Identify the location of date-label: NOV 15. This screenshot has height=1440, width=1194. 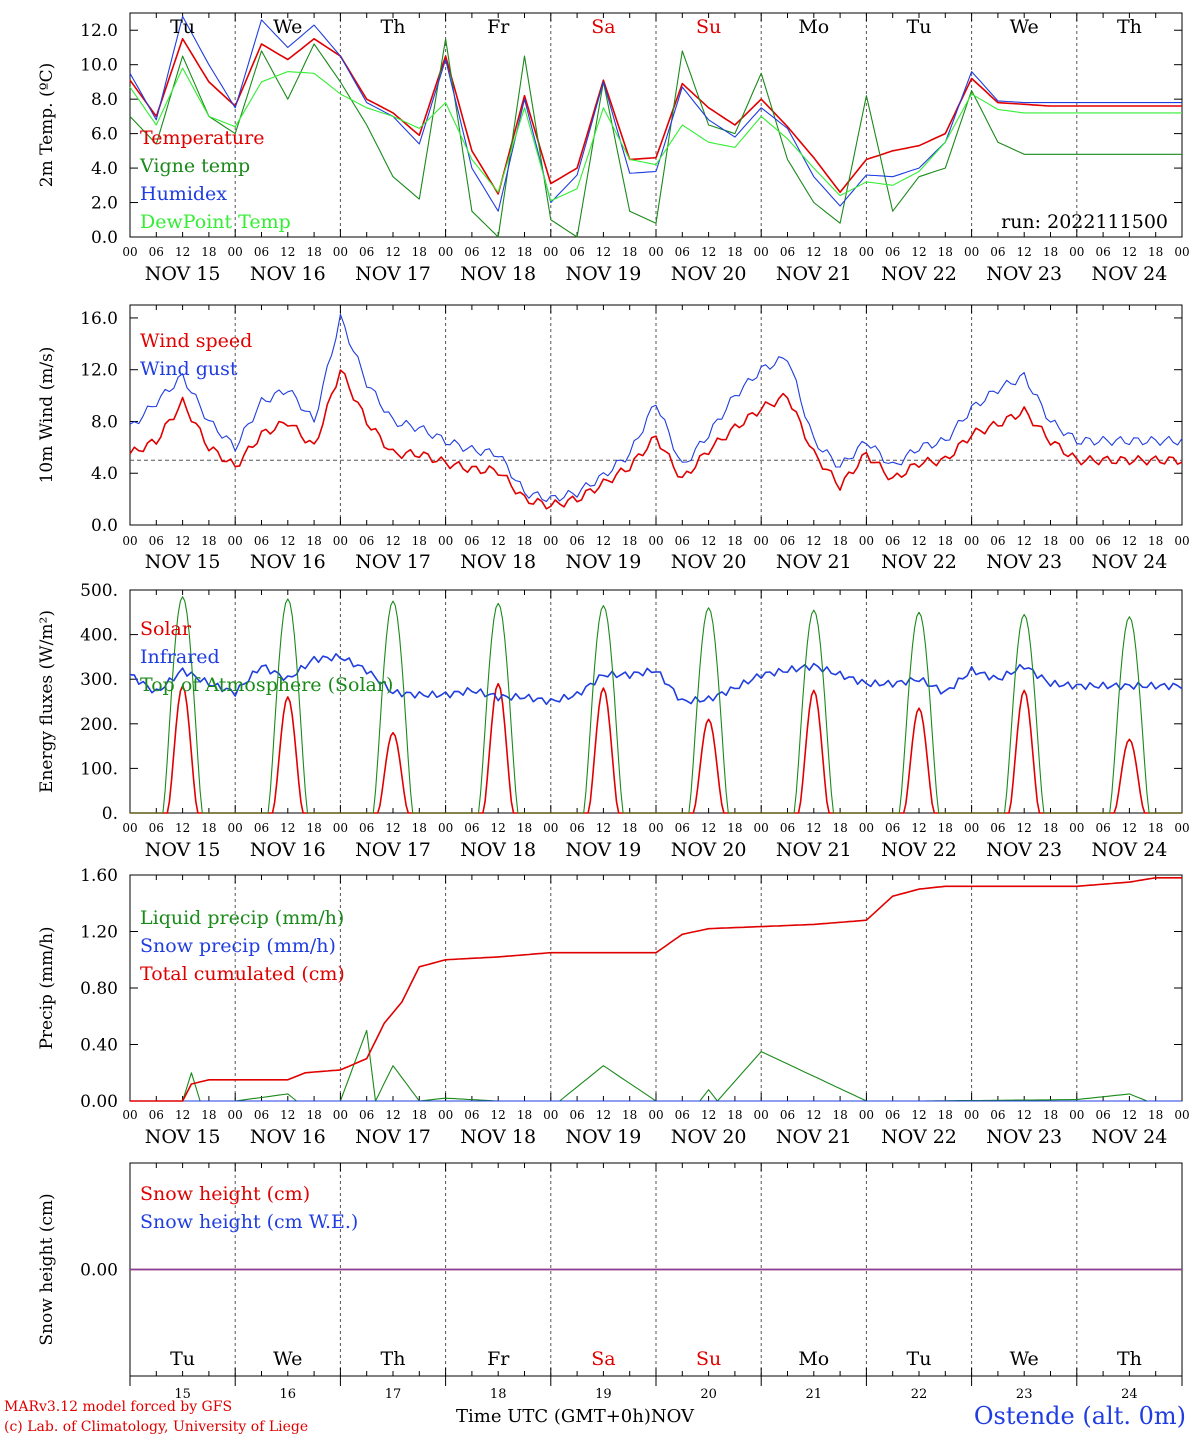
(183, 274).